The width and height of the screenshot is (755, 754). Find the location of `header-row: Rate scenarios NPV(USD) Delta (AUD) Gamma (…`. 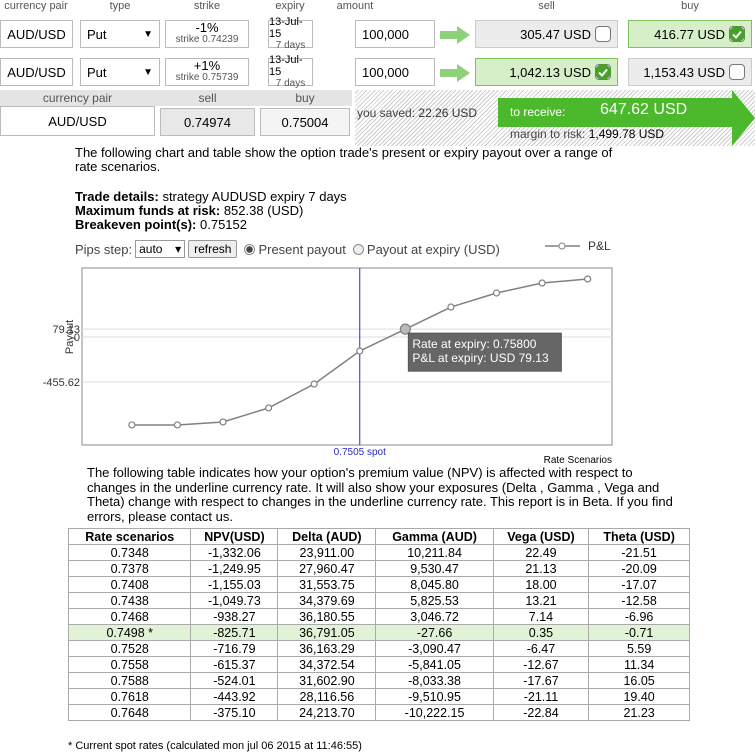

header-row: Rate scenarios NPV(USD) Delta (AUD) Gamma (… is located at coordinates (378, 536).